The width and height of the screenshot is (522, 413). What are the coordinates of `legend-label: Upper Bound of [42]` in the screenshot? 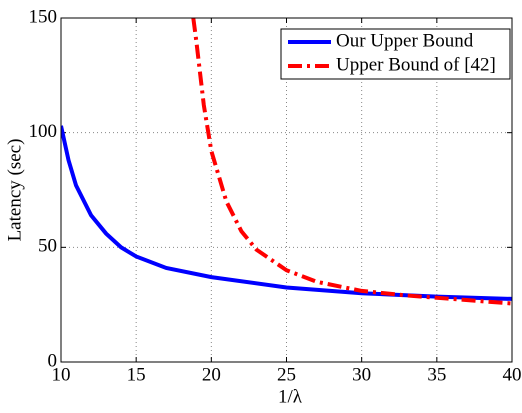 It's located at (416, 64).